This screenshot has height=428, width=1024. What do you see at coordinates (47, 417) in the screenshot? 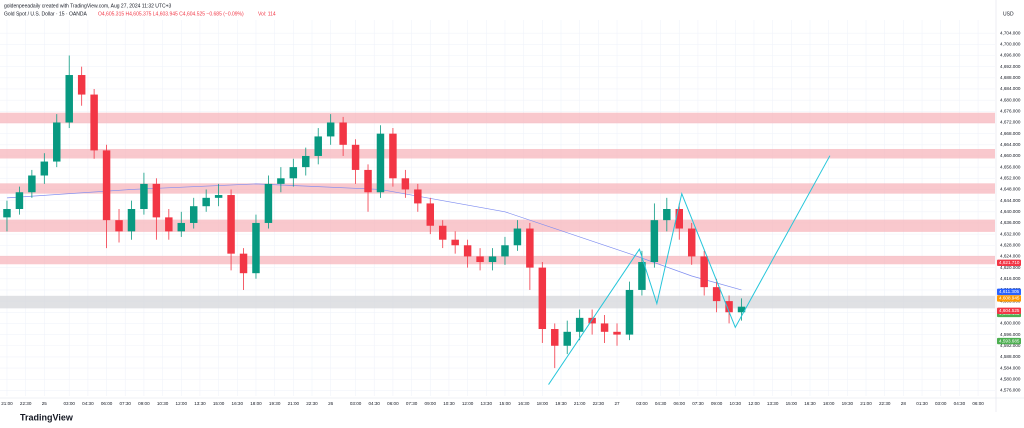
I see `logo: TradingView` at bounding box center [47, 417].